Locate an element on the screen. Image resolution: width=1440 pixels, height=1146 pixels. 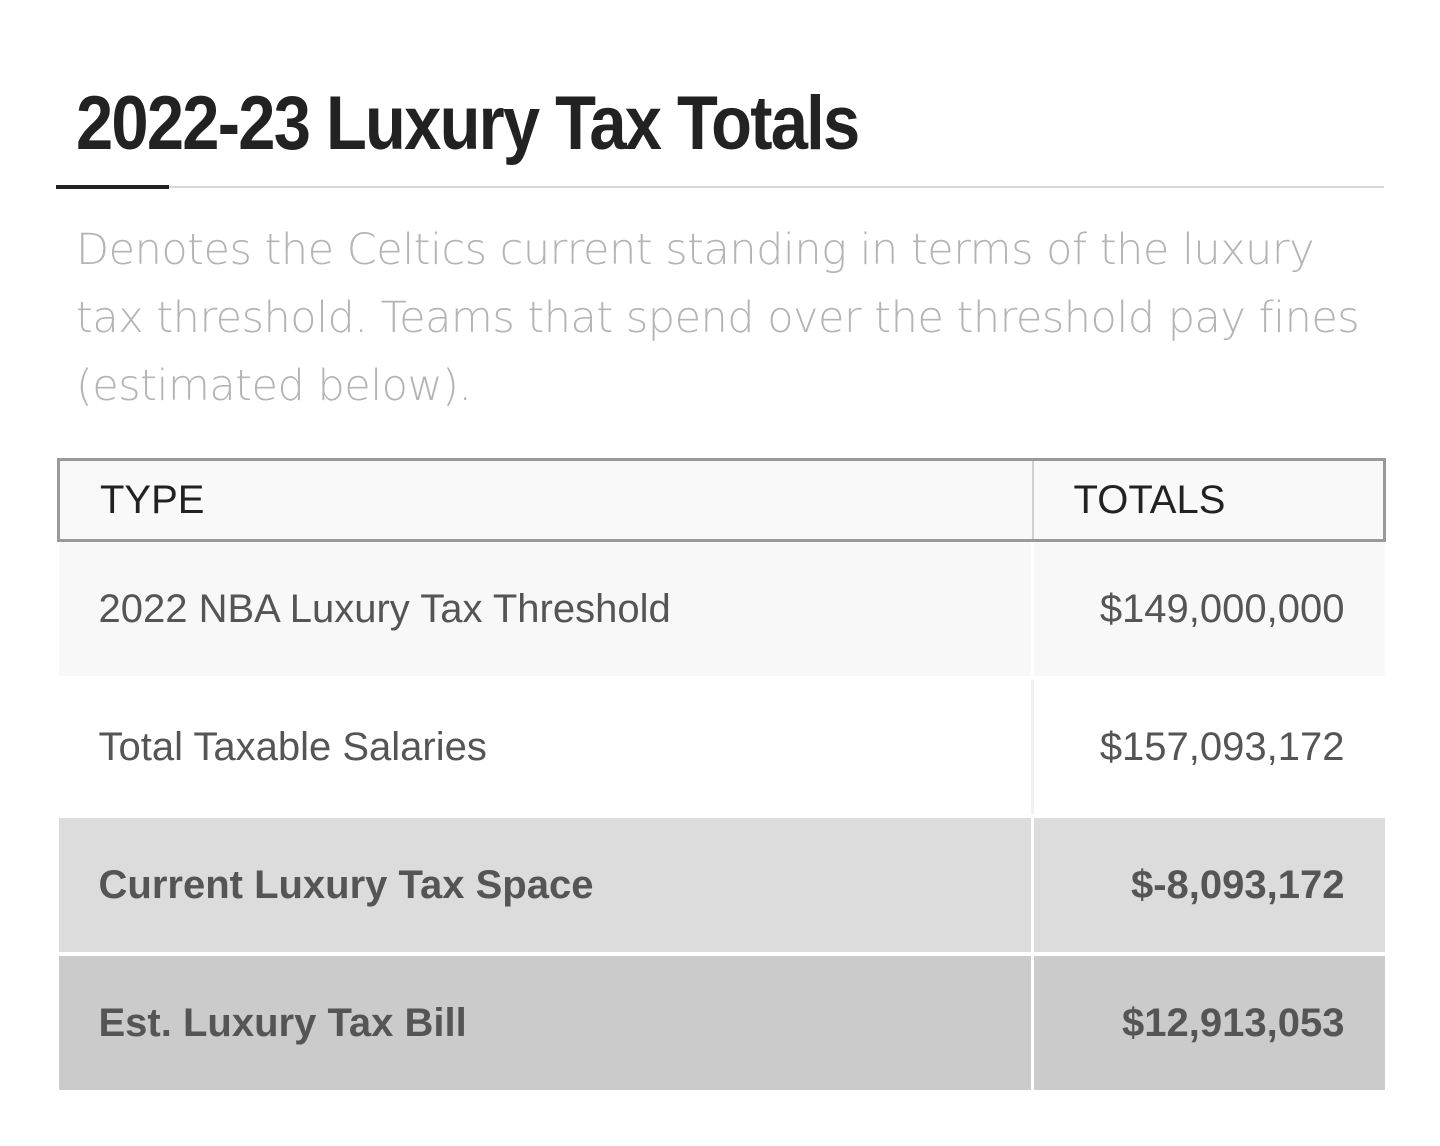
table-row: Total Taxable Salaries $157,093,172 is located at coordinates (721, 748).